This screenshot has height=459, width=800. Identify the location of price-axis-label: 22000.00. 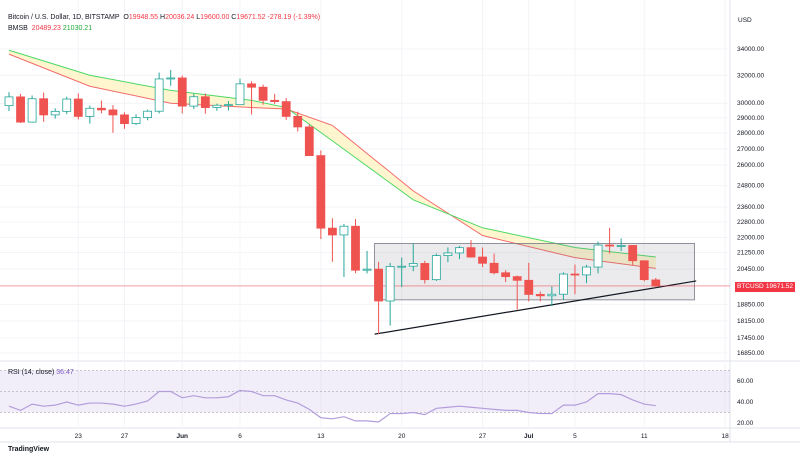
(750, 238).